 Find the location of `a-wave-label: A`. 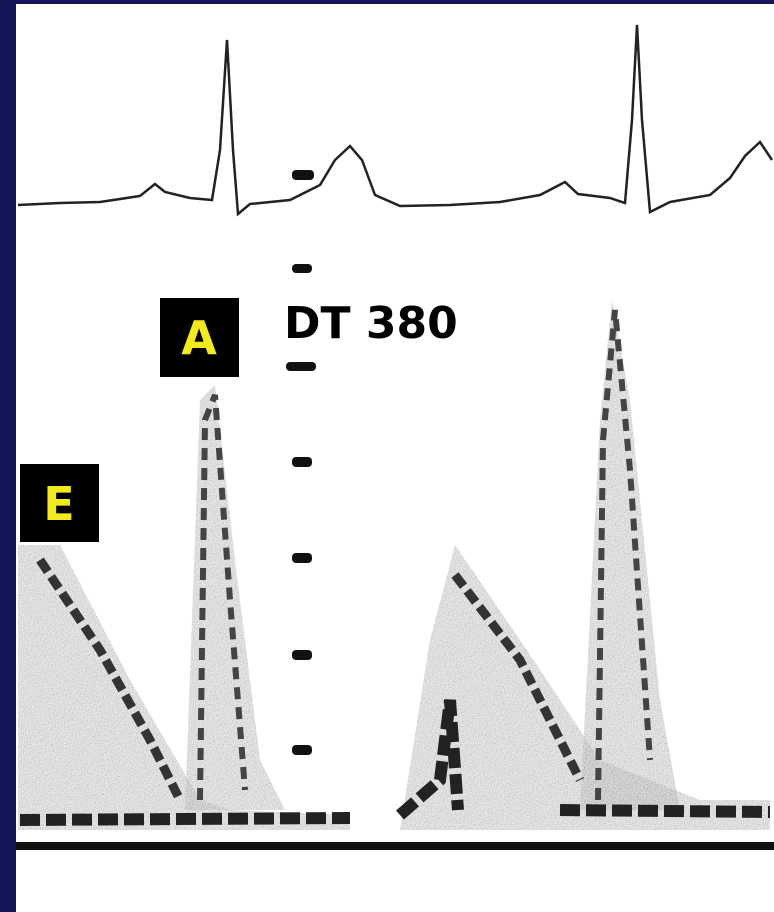

a-wave-label: A is located at coordinates (199, 338).